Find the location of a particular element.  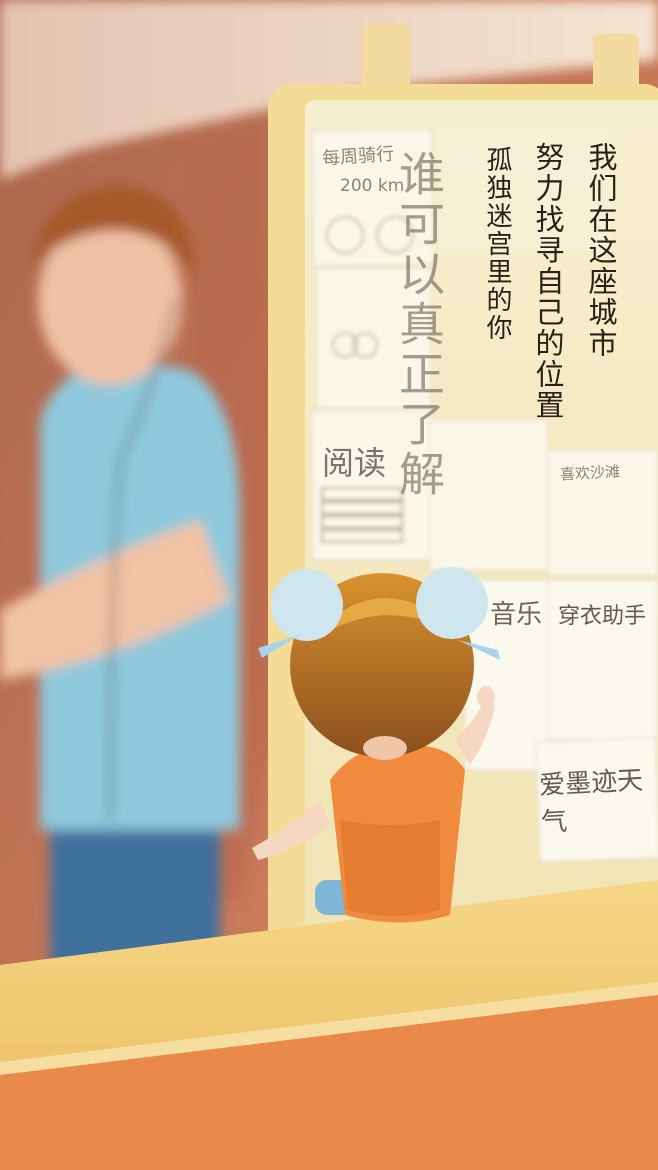

ribbon-right is located at coordinates (479, 650).